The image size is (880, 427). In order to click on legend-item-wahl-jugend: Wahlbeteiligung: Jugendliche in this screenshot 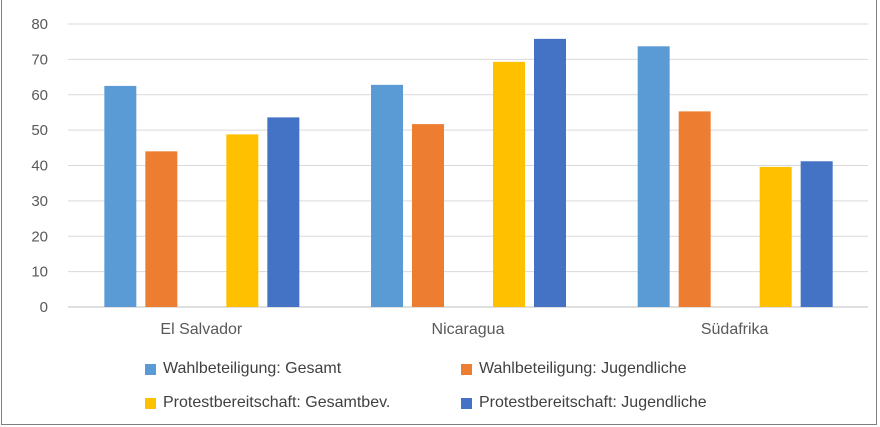, I will do `click(574, 369)`.